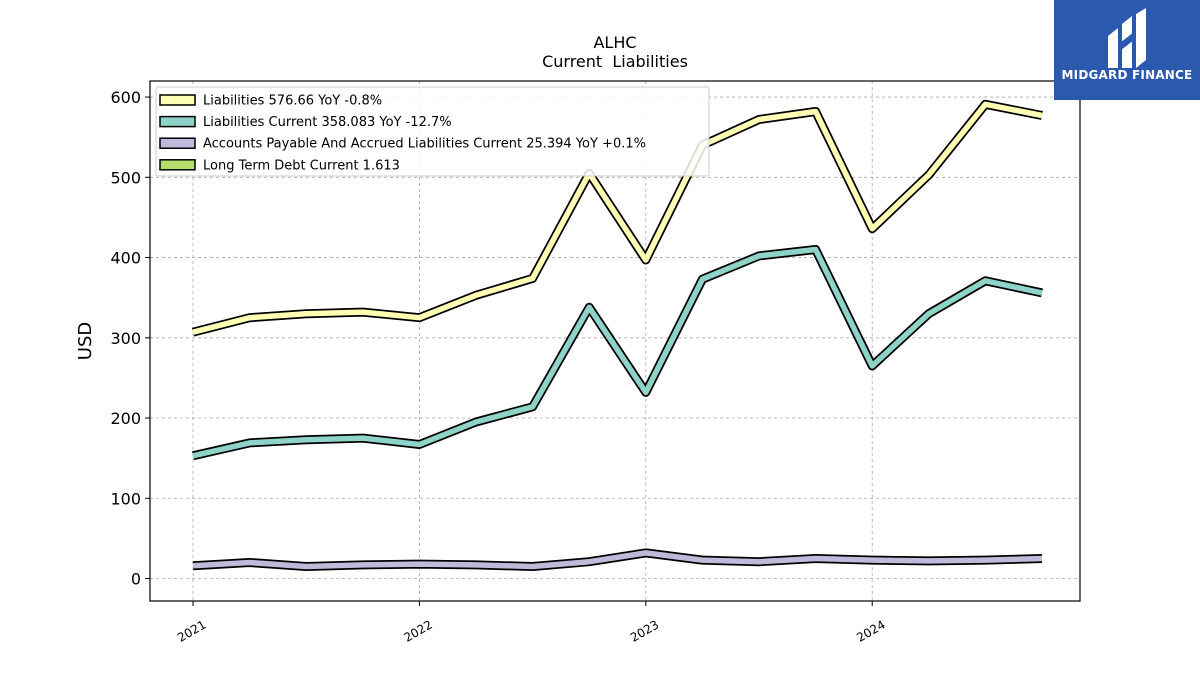 The height and width of the screenshot is (675, 1200). I want to click on brand-logo: MIDGARD FINANCE, so click(1127, 50).